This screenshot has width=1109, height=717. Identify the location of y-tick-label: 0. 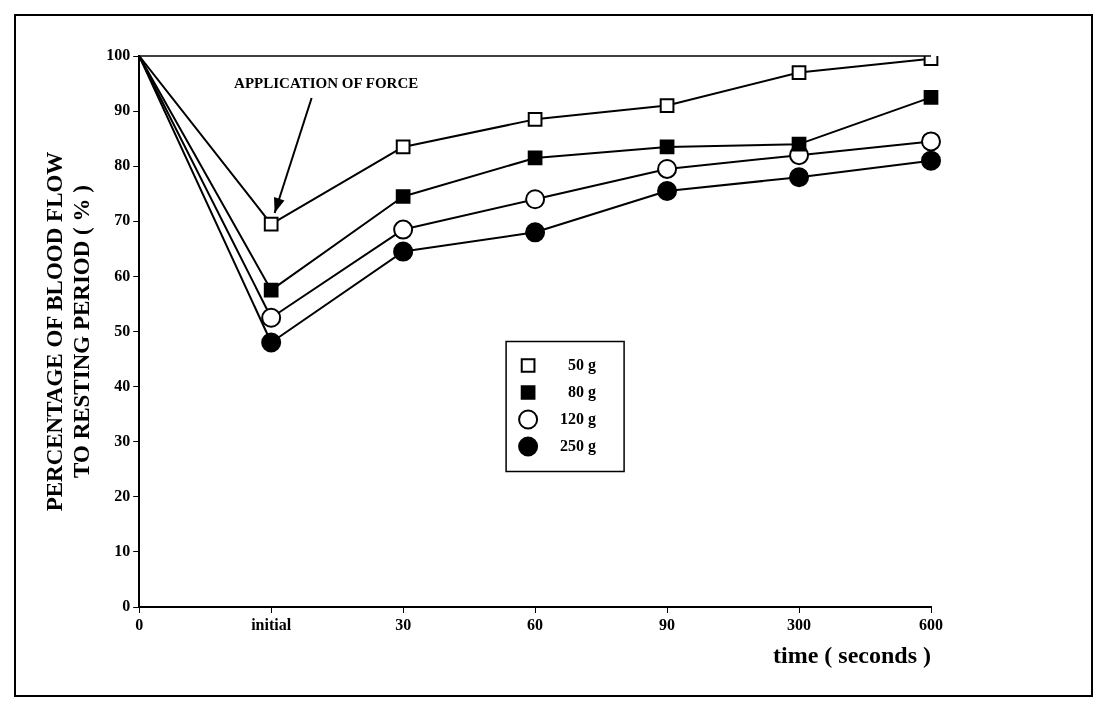
(126, 606).